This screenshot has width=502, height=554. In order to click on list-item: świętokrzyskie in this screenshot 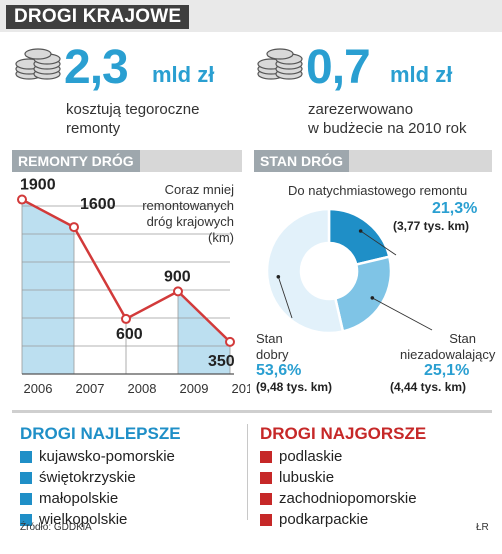, I will do `click(97, 477)`.